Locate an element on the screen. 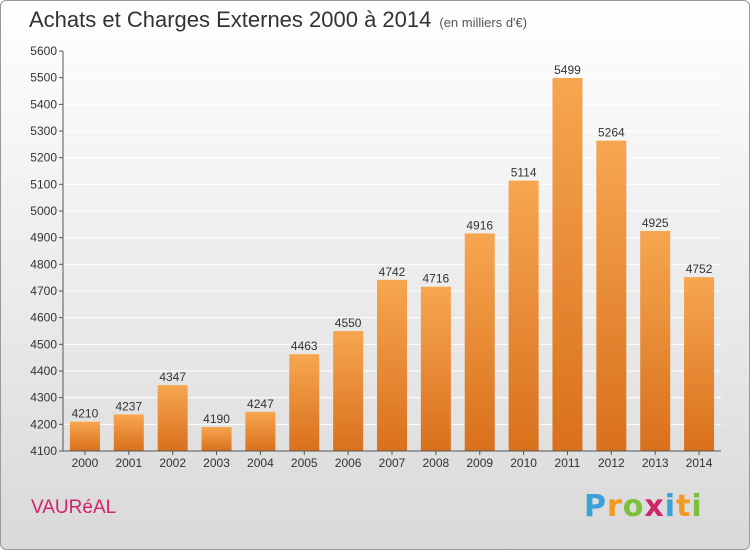 This screenshot has height=550, width=750. x-tick-label-2004: 2004 is located at coordinates (260, 463).